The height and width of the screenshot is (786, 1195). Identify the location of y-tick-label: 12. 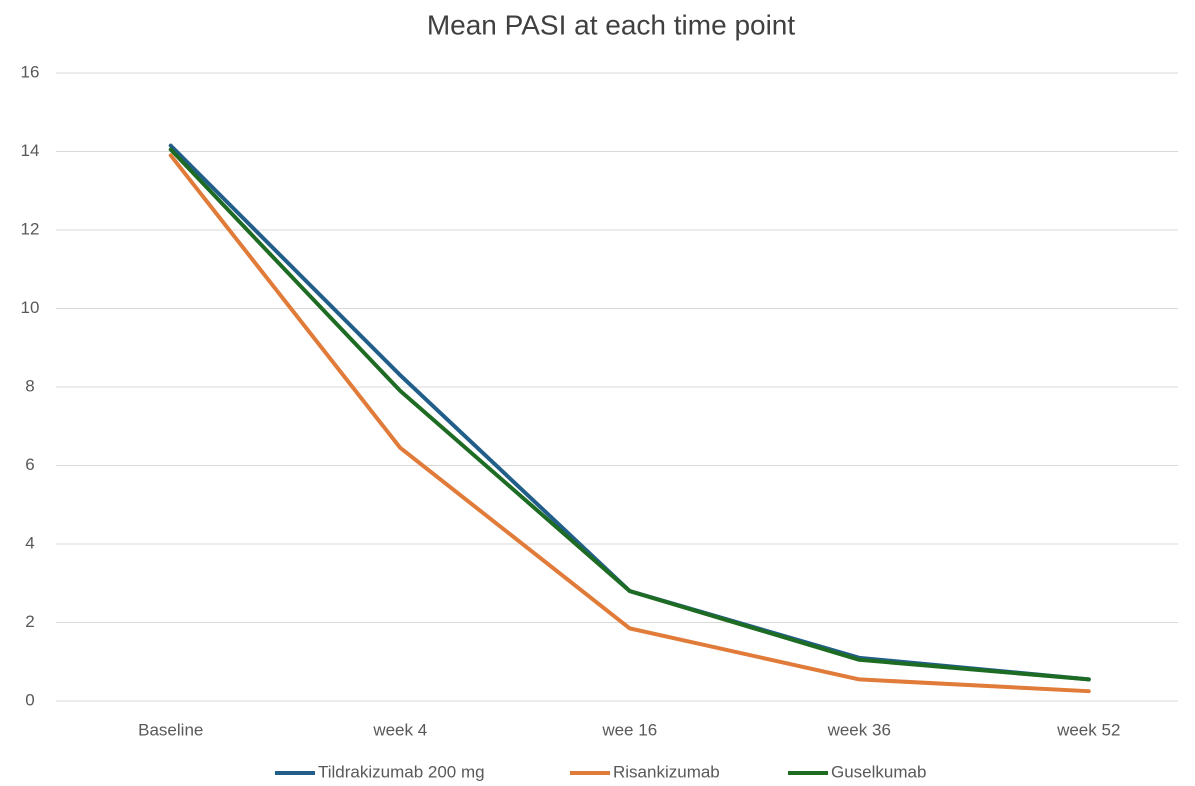
(30, 228).